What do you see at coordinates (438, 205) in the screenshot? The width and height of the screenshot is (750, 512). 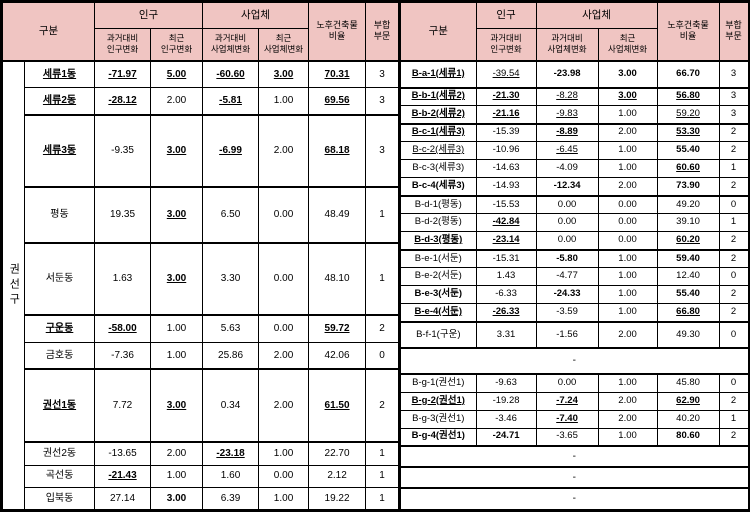 I see `area-name-cell: B-d-1(평동)` at bounding box center [438, 205].